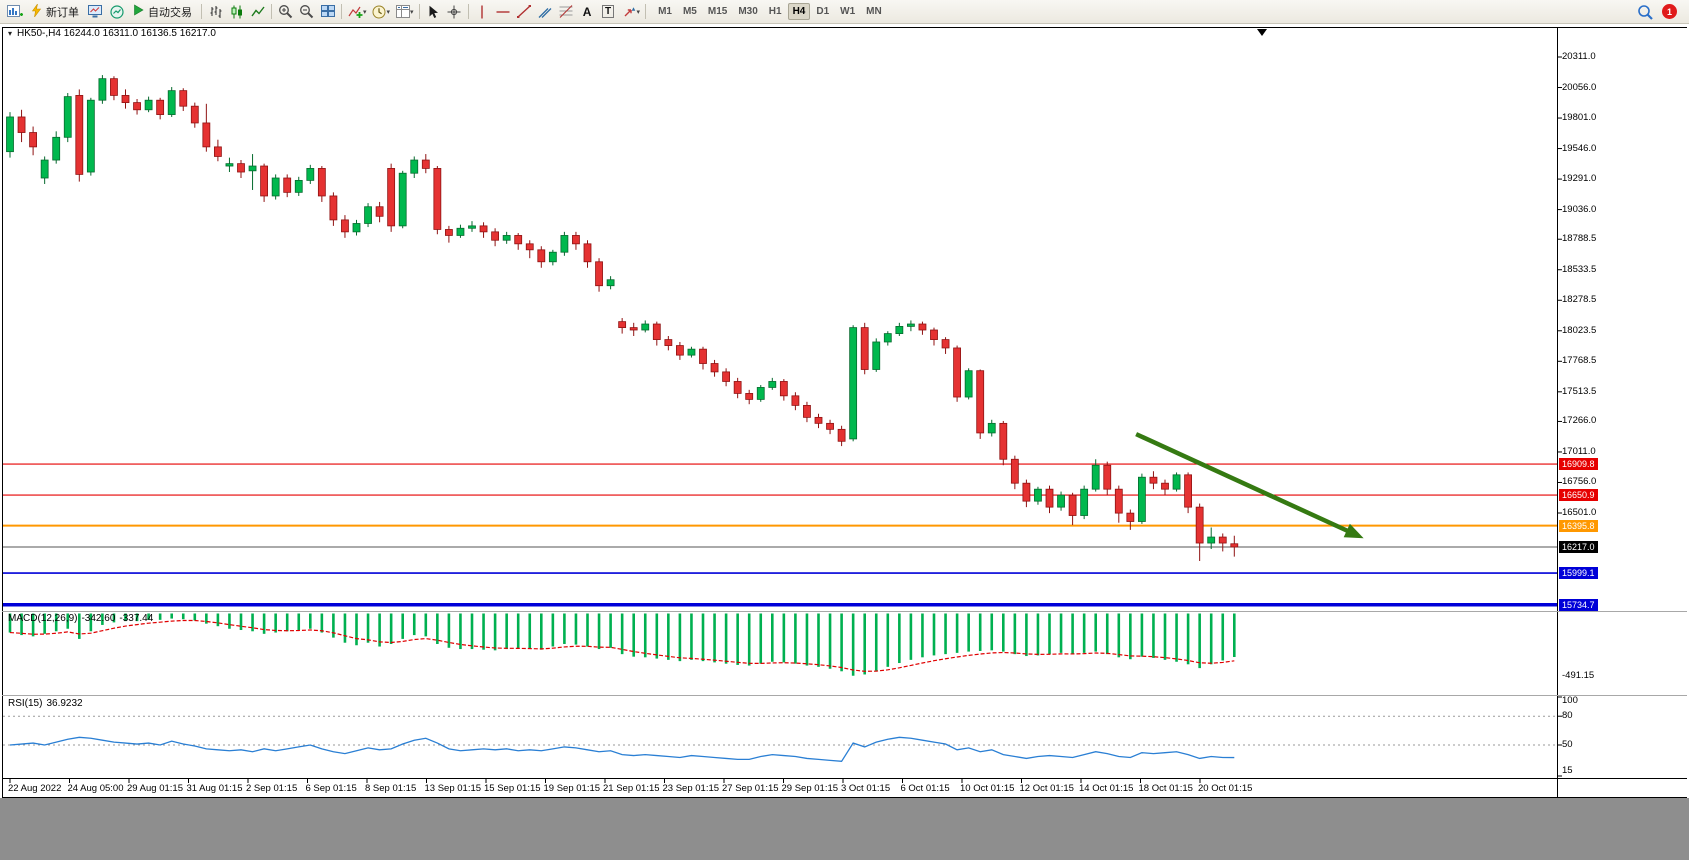  Describe the element at coordinates (1244, 484) in the screenshot. I see `trend-arrow` at that location.